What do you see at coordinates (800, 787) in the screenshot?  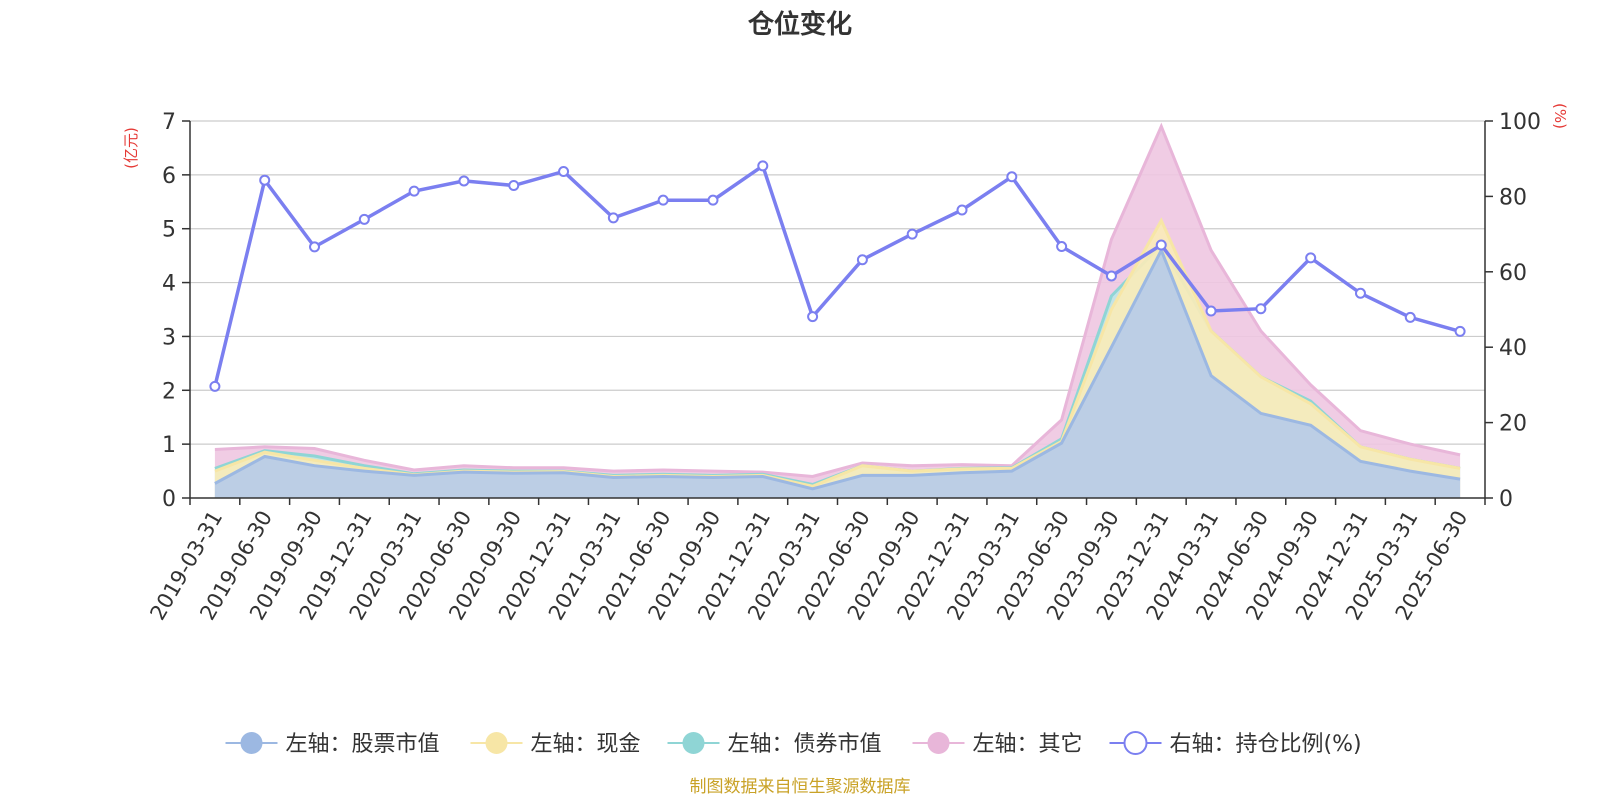 I see `source-note: 制图数据来自恒生聚源数据库` at bounding box center [800, 787].